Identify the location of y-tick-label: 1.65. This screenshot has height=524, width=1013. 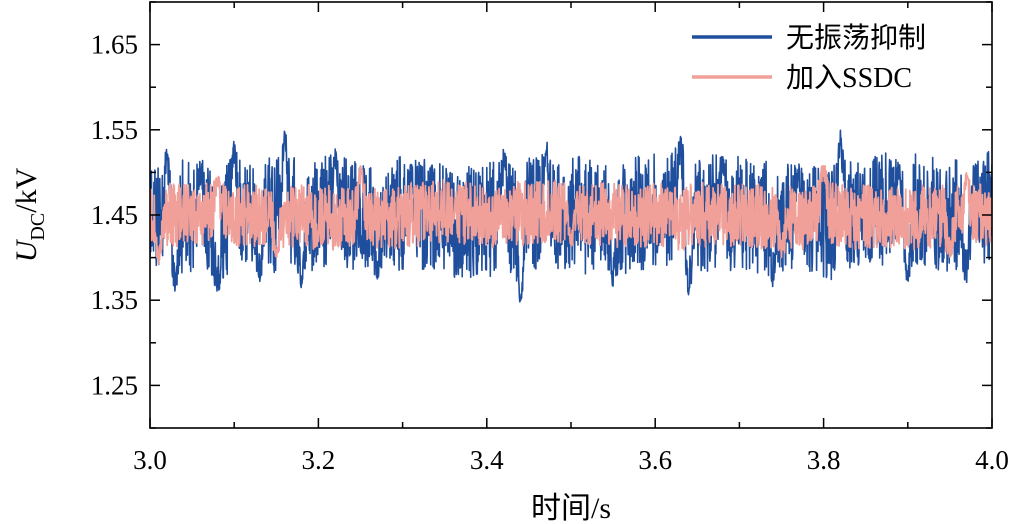
(114, 45).